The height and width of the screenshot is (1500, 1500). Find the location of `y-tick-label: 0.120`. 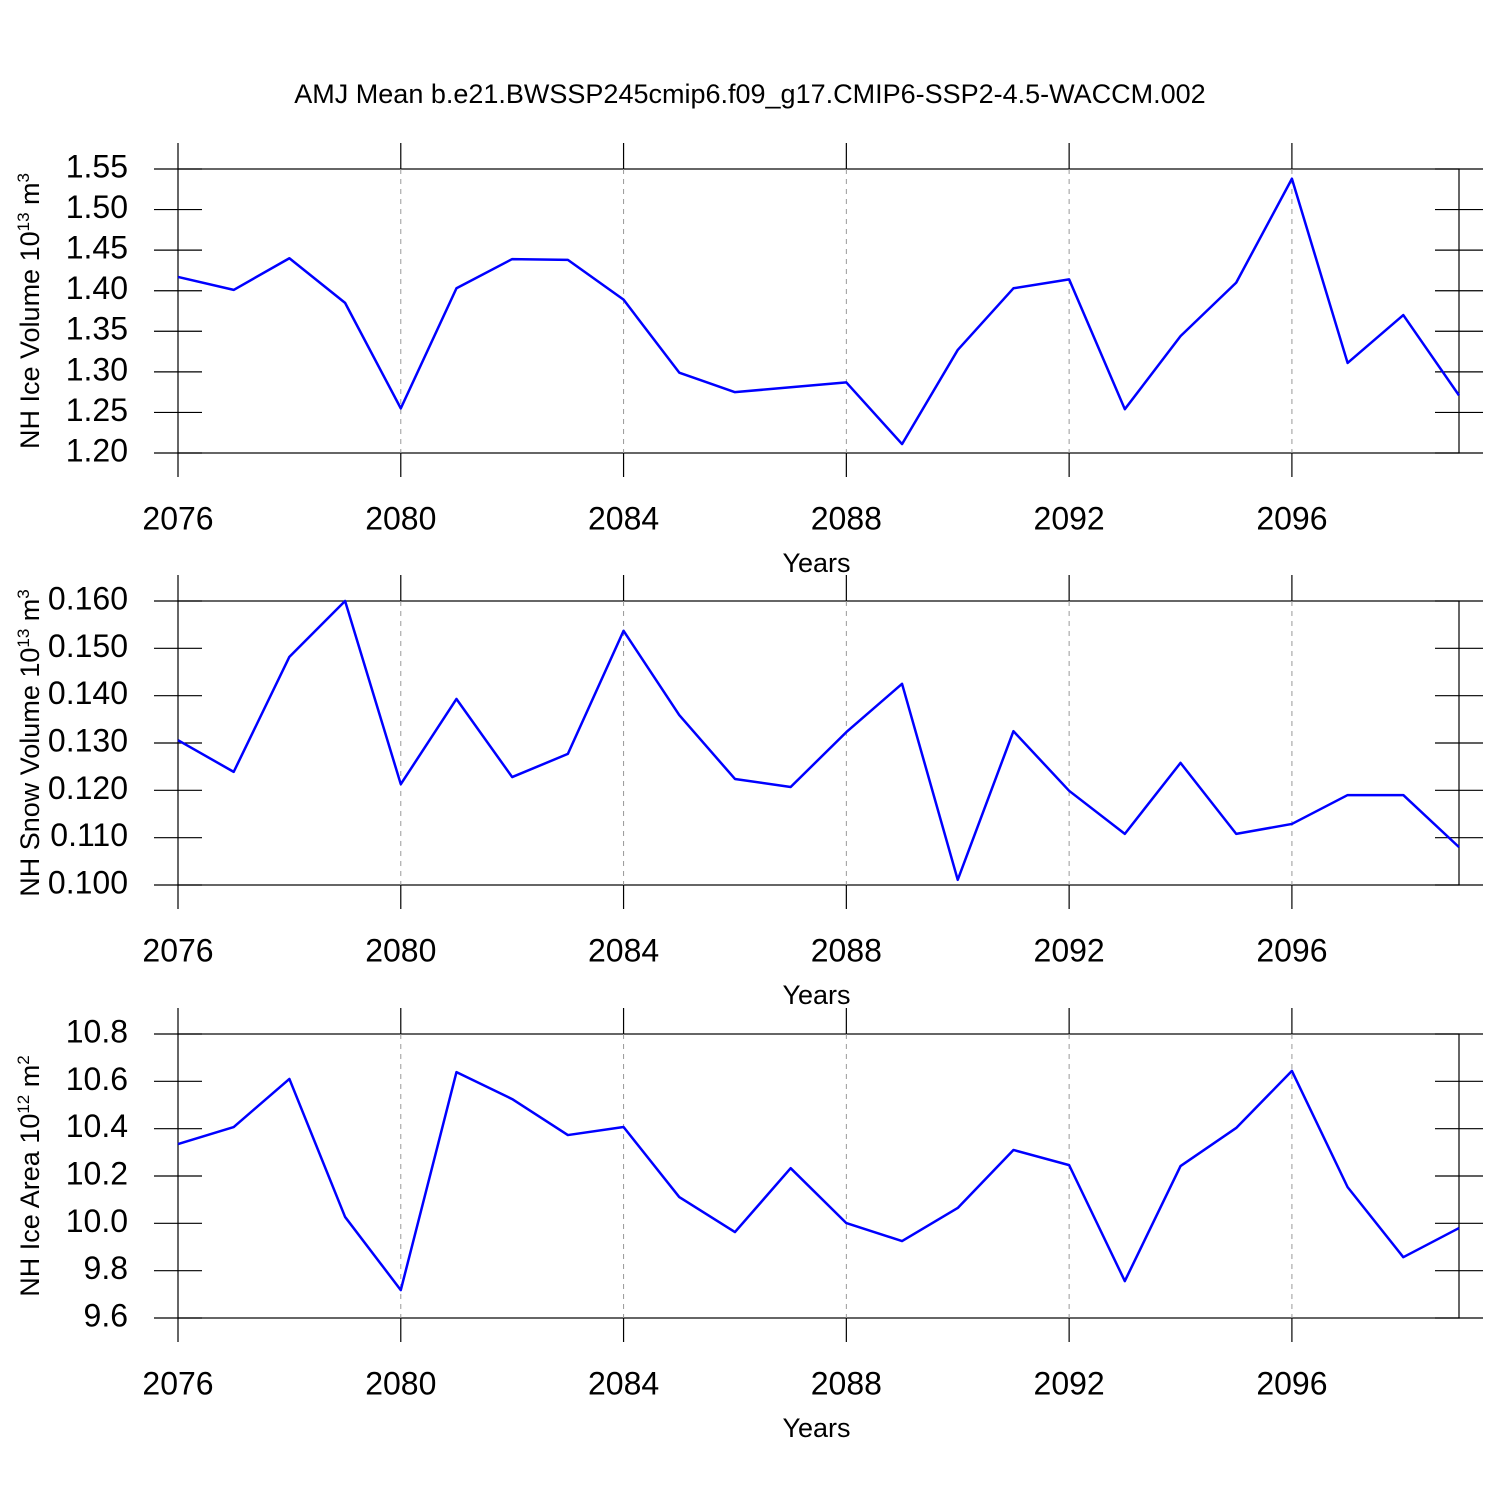

y-tick-label: 0.120 is located at coordinates (88, 788).